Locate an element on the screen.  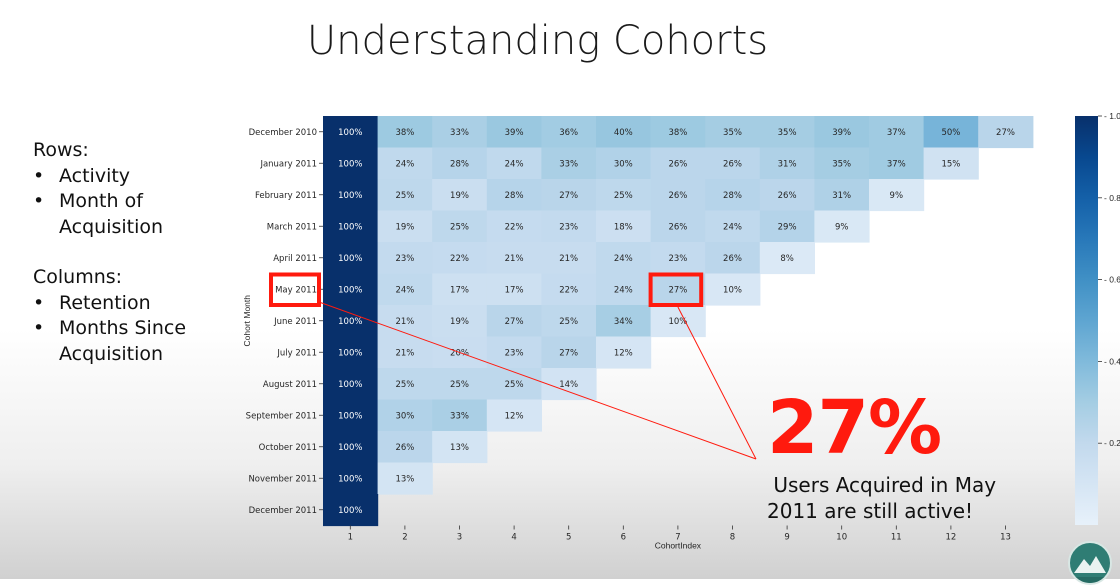
heatmap-cell-label: 29% is located at coordinates (787, 227).